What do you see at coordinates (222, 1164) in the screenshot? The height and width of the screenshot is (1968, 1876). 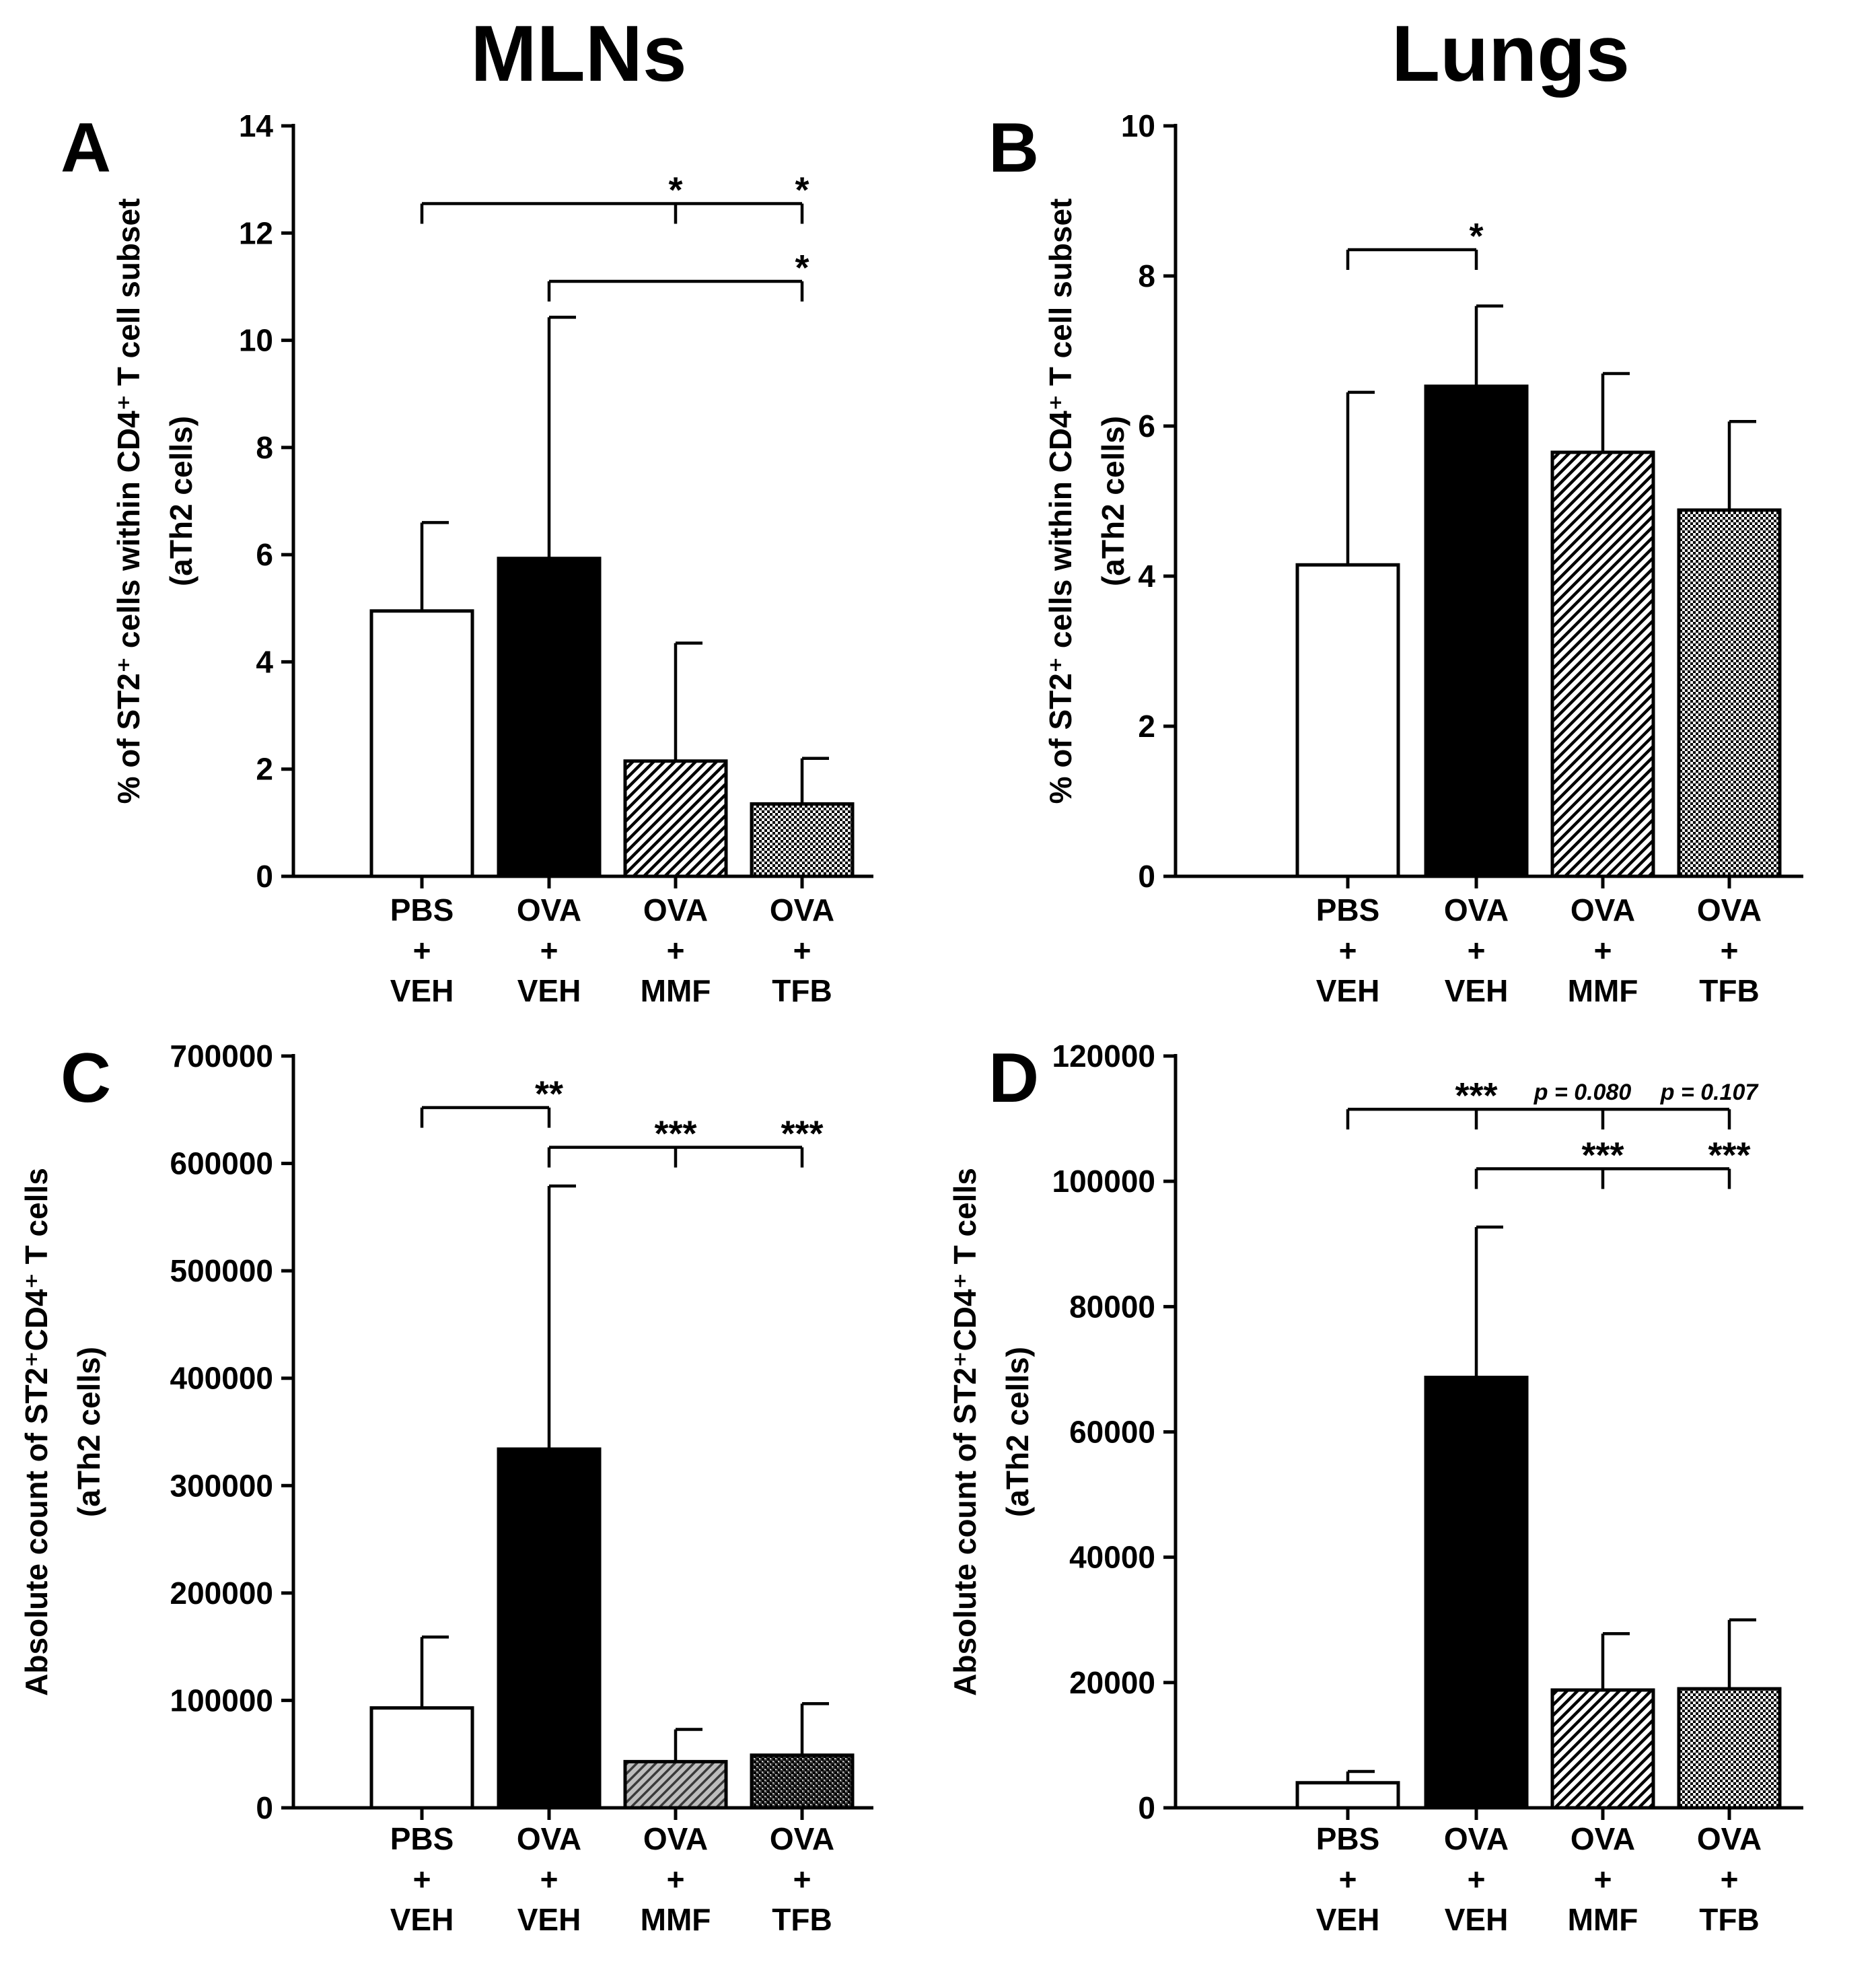 I see `y-tick-label: 600000` at bounding box center [222, 1164].